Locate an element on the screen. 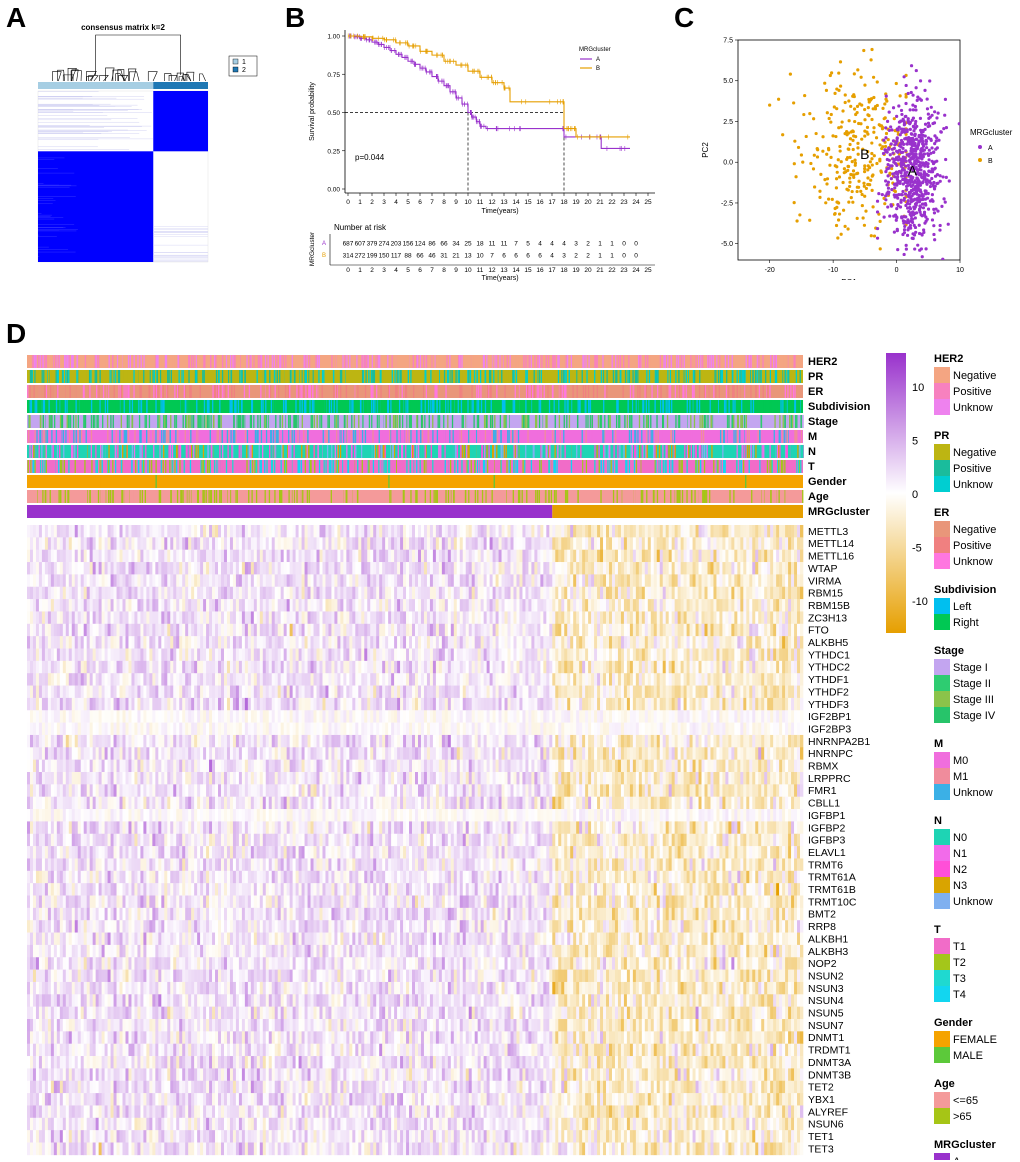  legend: 12 is located at coordinates (243, 66).